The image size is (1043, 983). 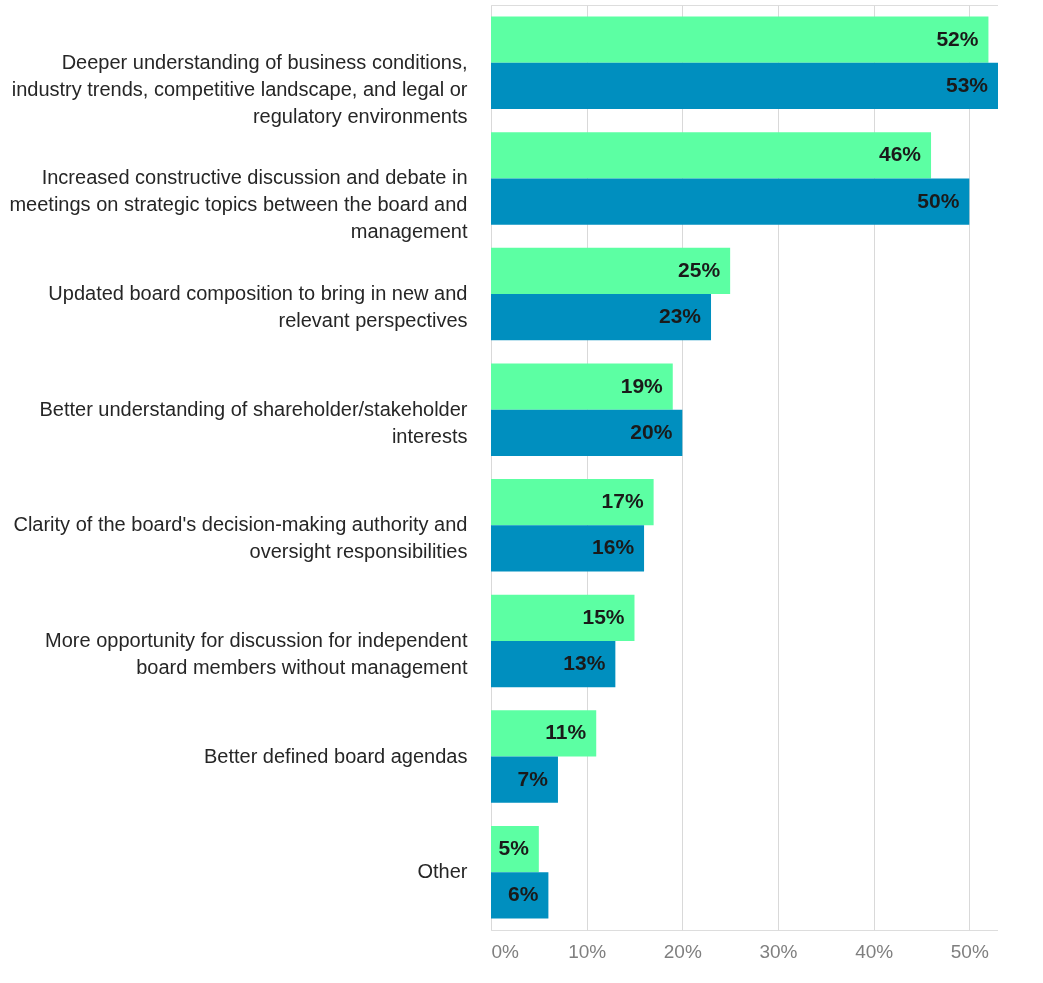 I want to click on y-tick-label: Deeper understanding of business conditions, industry trends, competitive landscape, and legal or regulatory environments, so click(x=239, y=88).